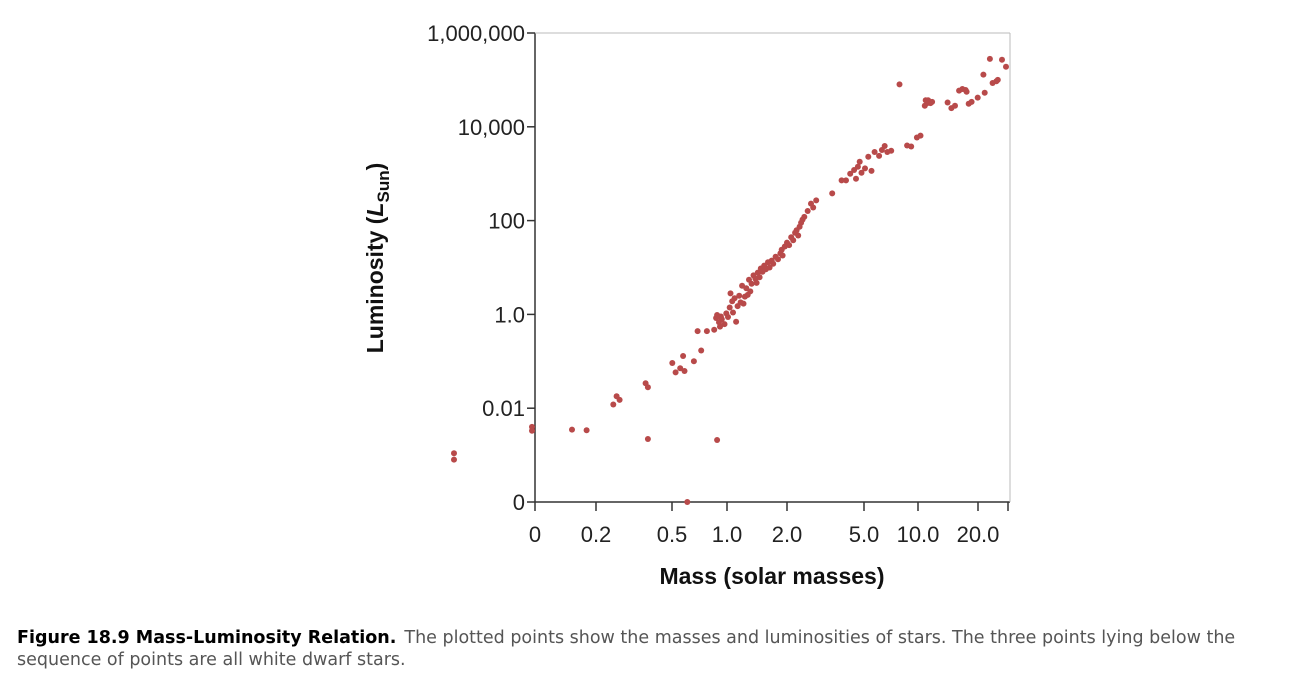 Image resolution: width=1294 pixels, height=698 pixels. Describe the element at coordinates (375, 284) in the screenshot. I see `y-axis-title-main: Luminosity (` at that location.